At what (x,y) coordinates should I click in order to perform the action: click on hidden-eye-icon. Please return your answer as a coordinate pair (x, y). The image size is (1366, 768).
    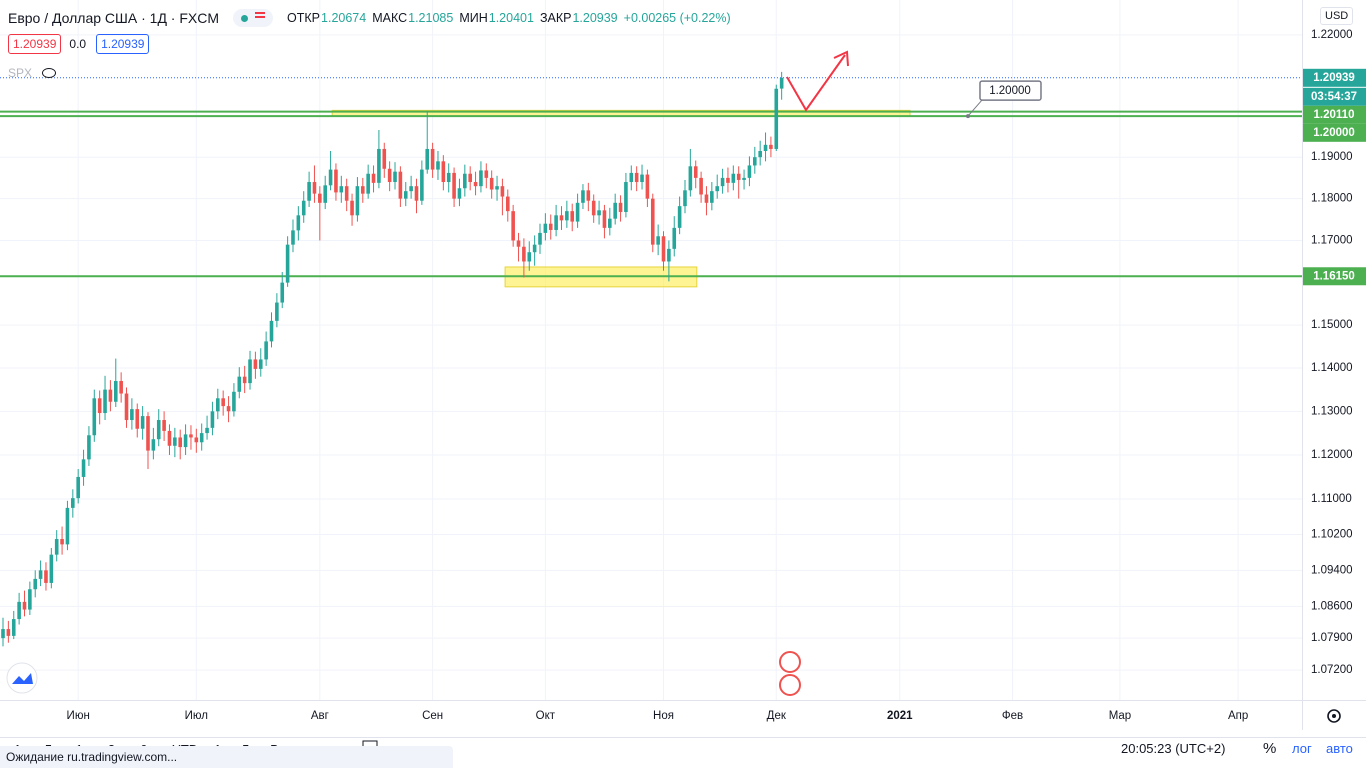
    Looking at the image, I should click on (49, 73).